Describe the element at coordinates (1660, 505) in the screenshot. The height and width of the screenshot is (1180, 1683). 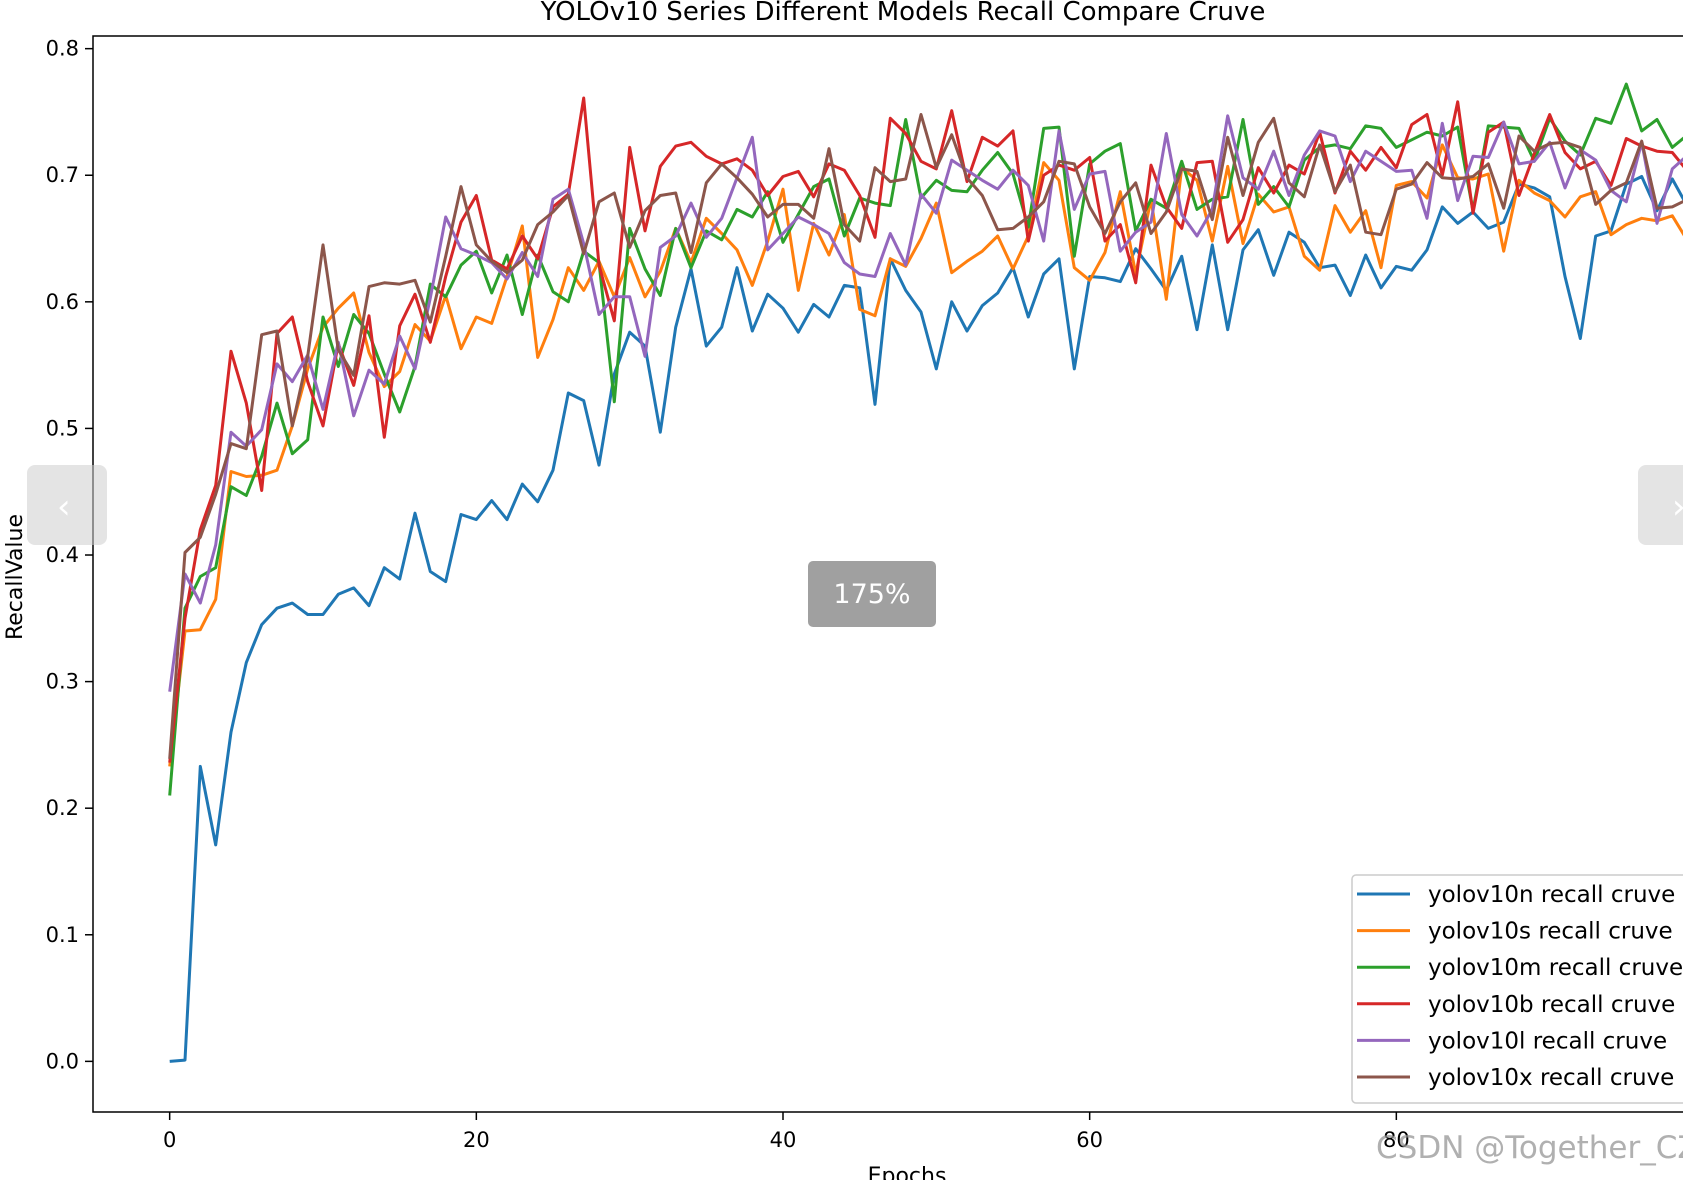
I see `next-image-button: ›` at that location.